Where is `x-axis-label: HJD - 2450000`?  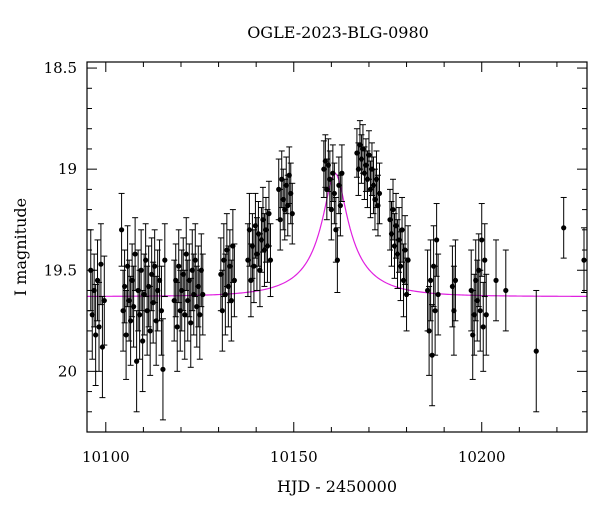 x-axis-label: HJD - 2450000 is located at coordinates (337, 486).